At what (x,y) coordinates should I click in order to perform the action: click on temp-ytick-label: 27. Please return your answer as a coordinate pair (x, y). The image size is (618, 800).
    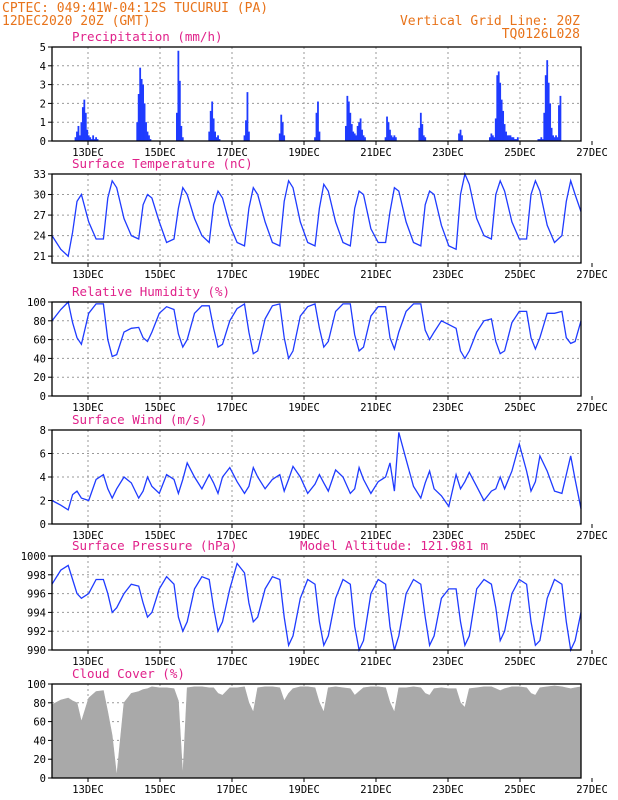
    Looking at the image, I should click on (39, 216).